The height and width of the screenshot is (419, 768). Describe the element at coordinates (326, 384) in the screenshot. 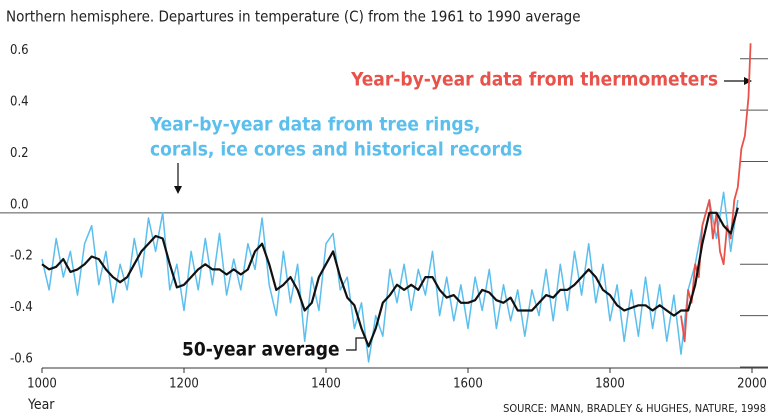

I see `x-tick-label: 1400` at that location.